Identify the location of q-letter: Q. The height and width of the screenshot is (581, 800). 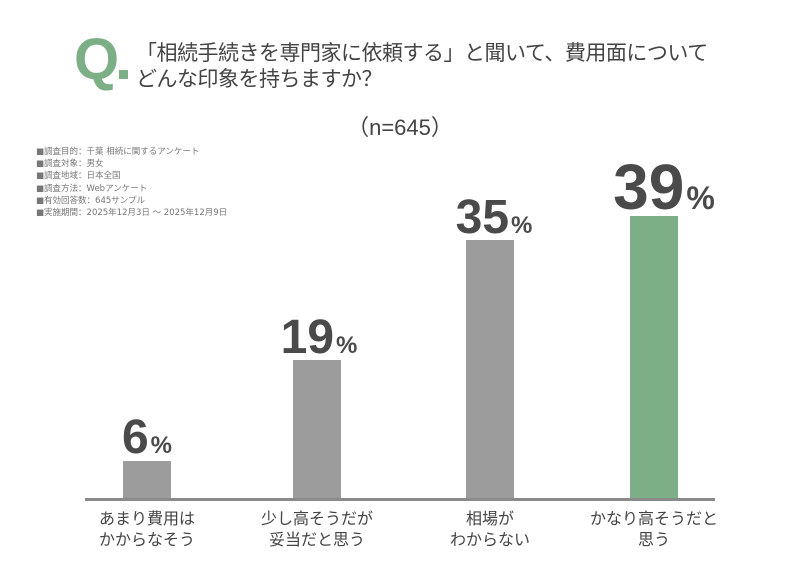
(96, 59).